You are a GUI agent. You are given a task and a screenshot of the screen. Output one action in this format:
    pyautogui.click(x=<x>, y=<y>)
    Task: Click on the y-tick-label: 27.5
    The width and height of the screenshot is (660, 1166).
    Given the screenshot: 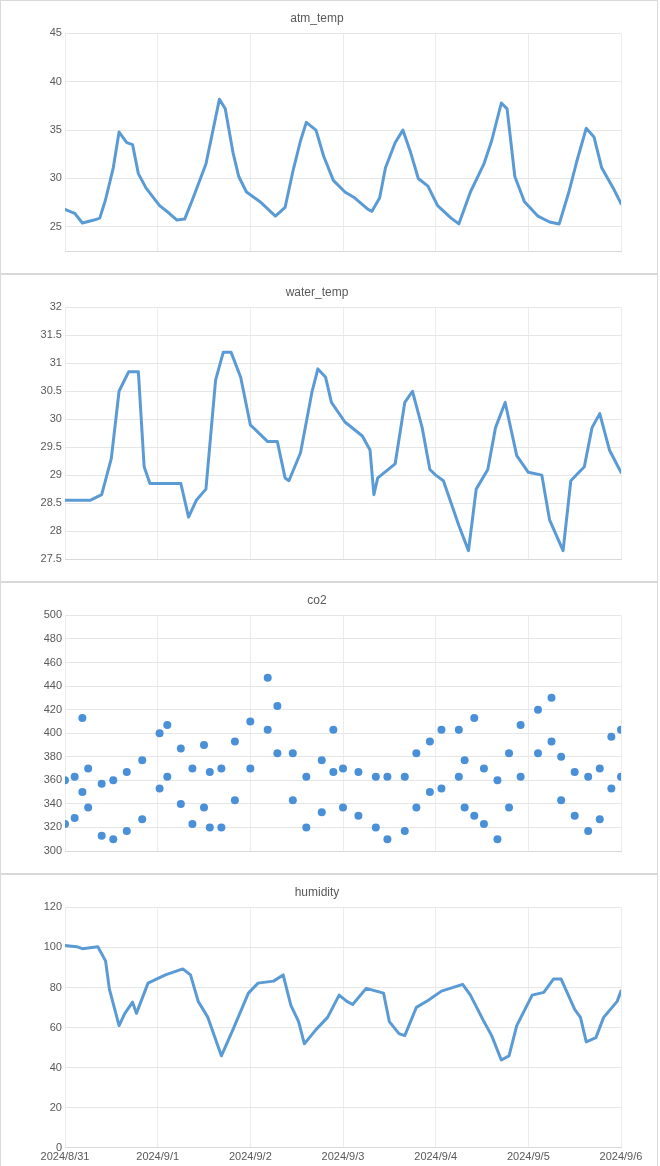 What is the action you would take?
    pyautogui.click(x=51, y=558)
    